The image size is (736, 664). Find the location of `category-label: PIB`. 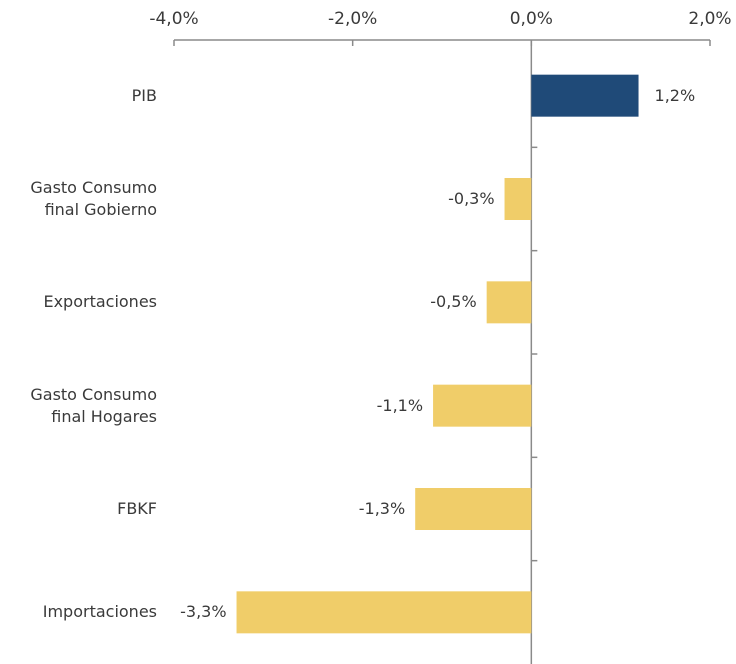

category-label: PIB is located at coordinates (144, 95).